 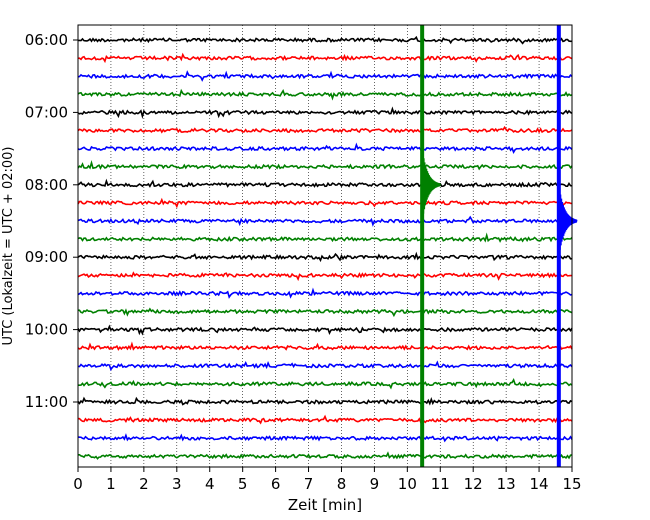 I want to click on y-tick-label: 07:00, so click(x=46, y=112).